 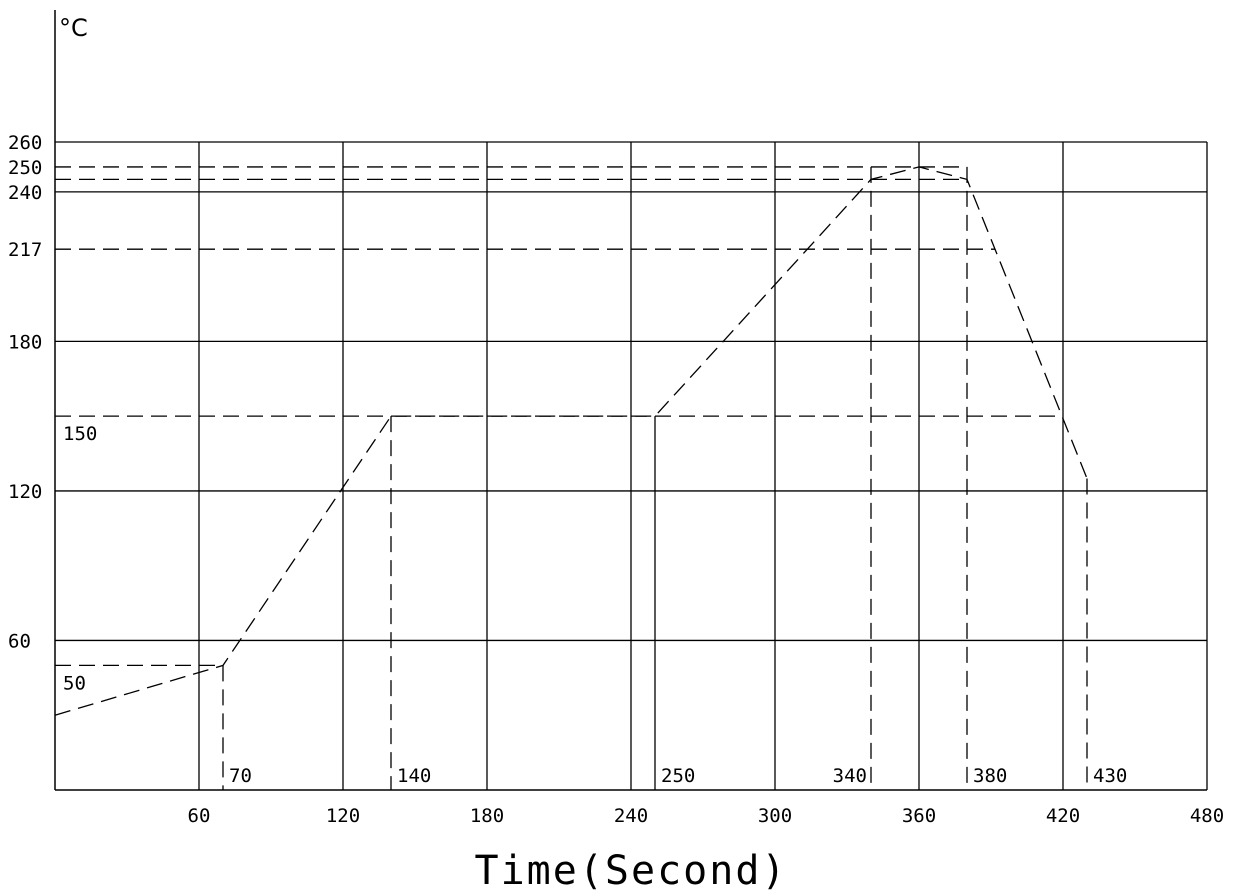 I want to click on x-tick-label: 300, so click(x=775, y=816).